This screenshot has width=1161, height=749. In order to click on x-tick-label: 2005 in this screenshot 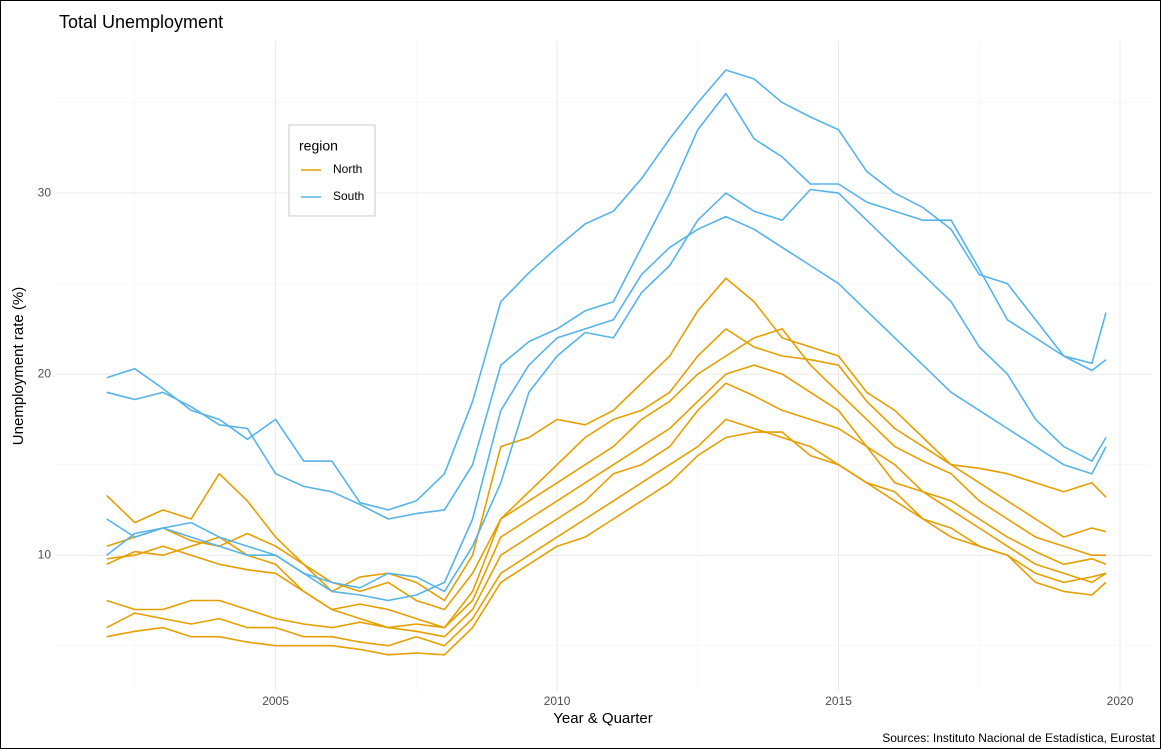, I will do `click(275, 701)`.